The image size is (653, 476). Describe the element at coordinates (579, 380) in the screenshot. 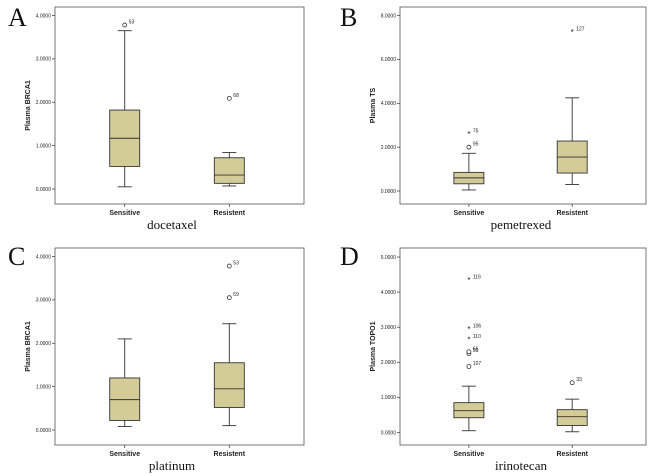

I see `outlier-label: 33` at that location.